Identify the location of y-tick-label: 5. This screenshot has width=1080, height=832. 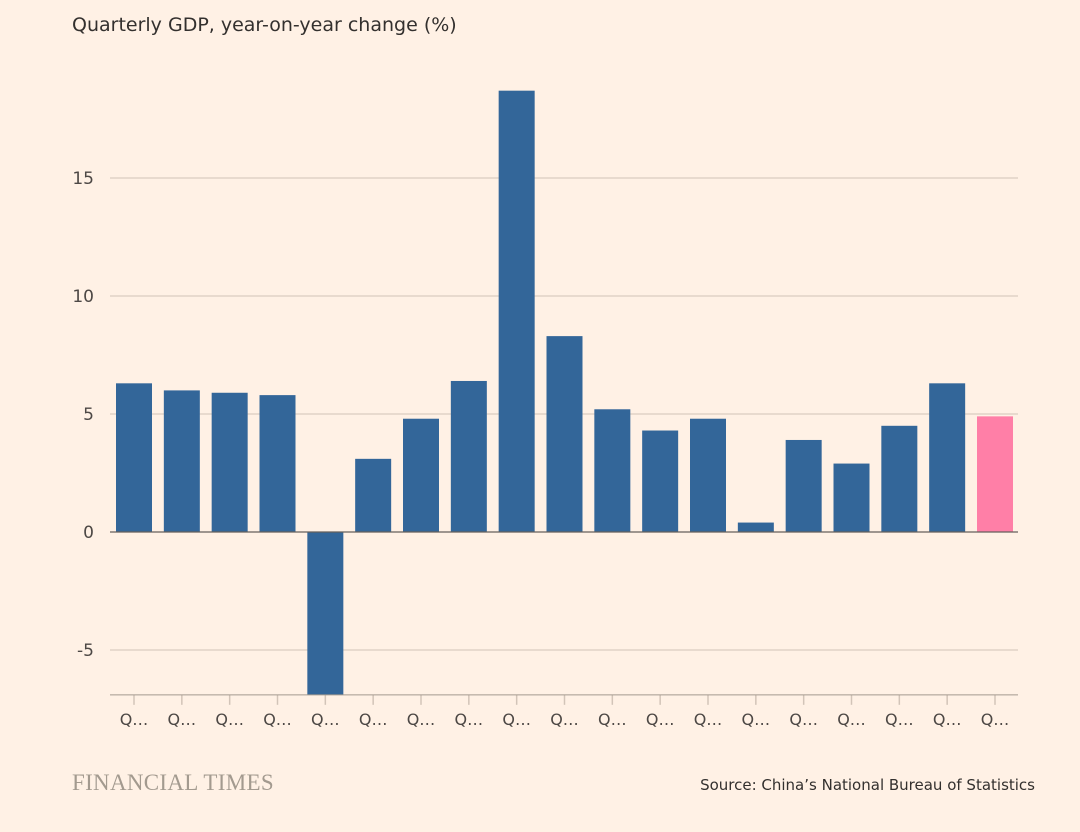
(88, 415).